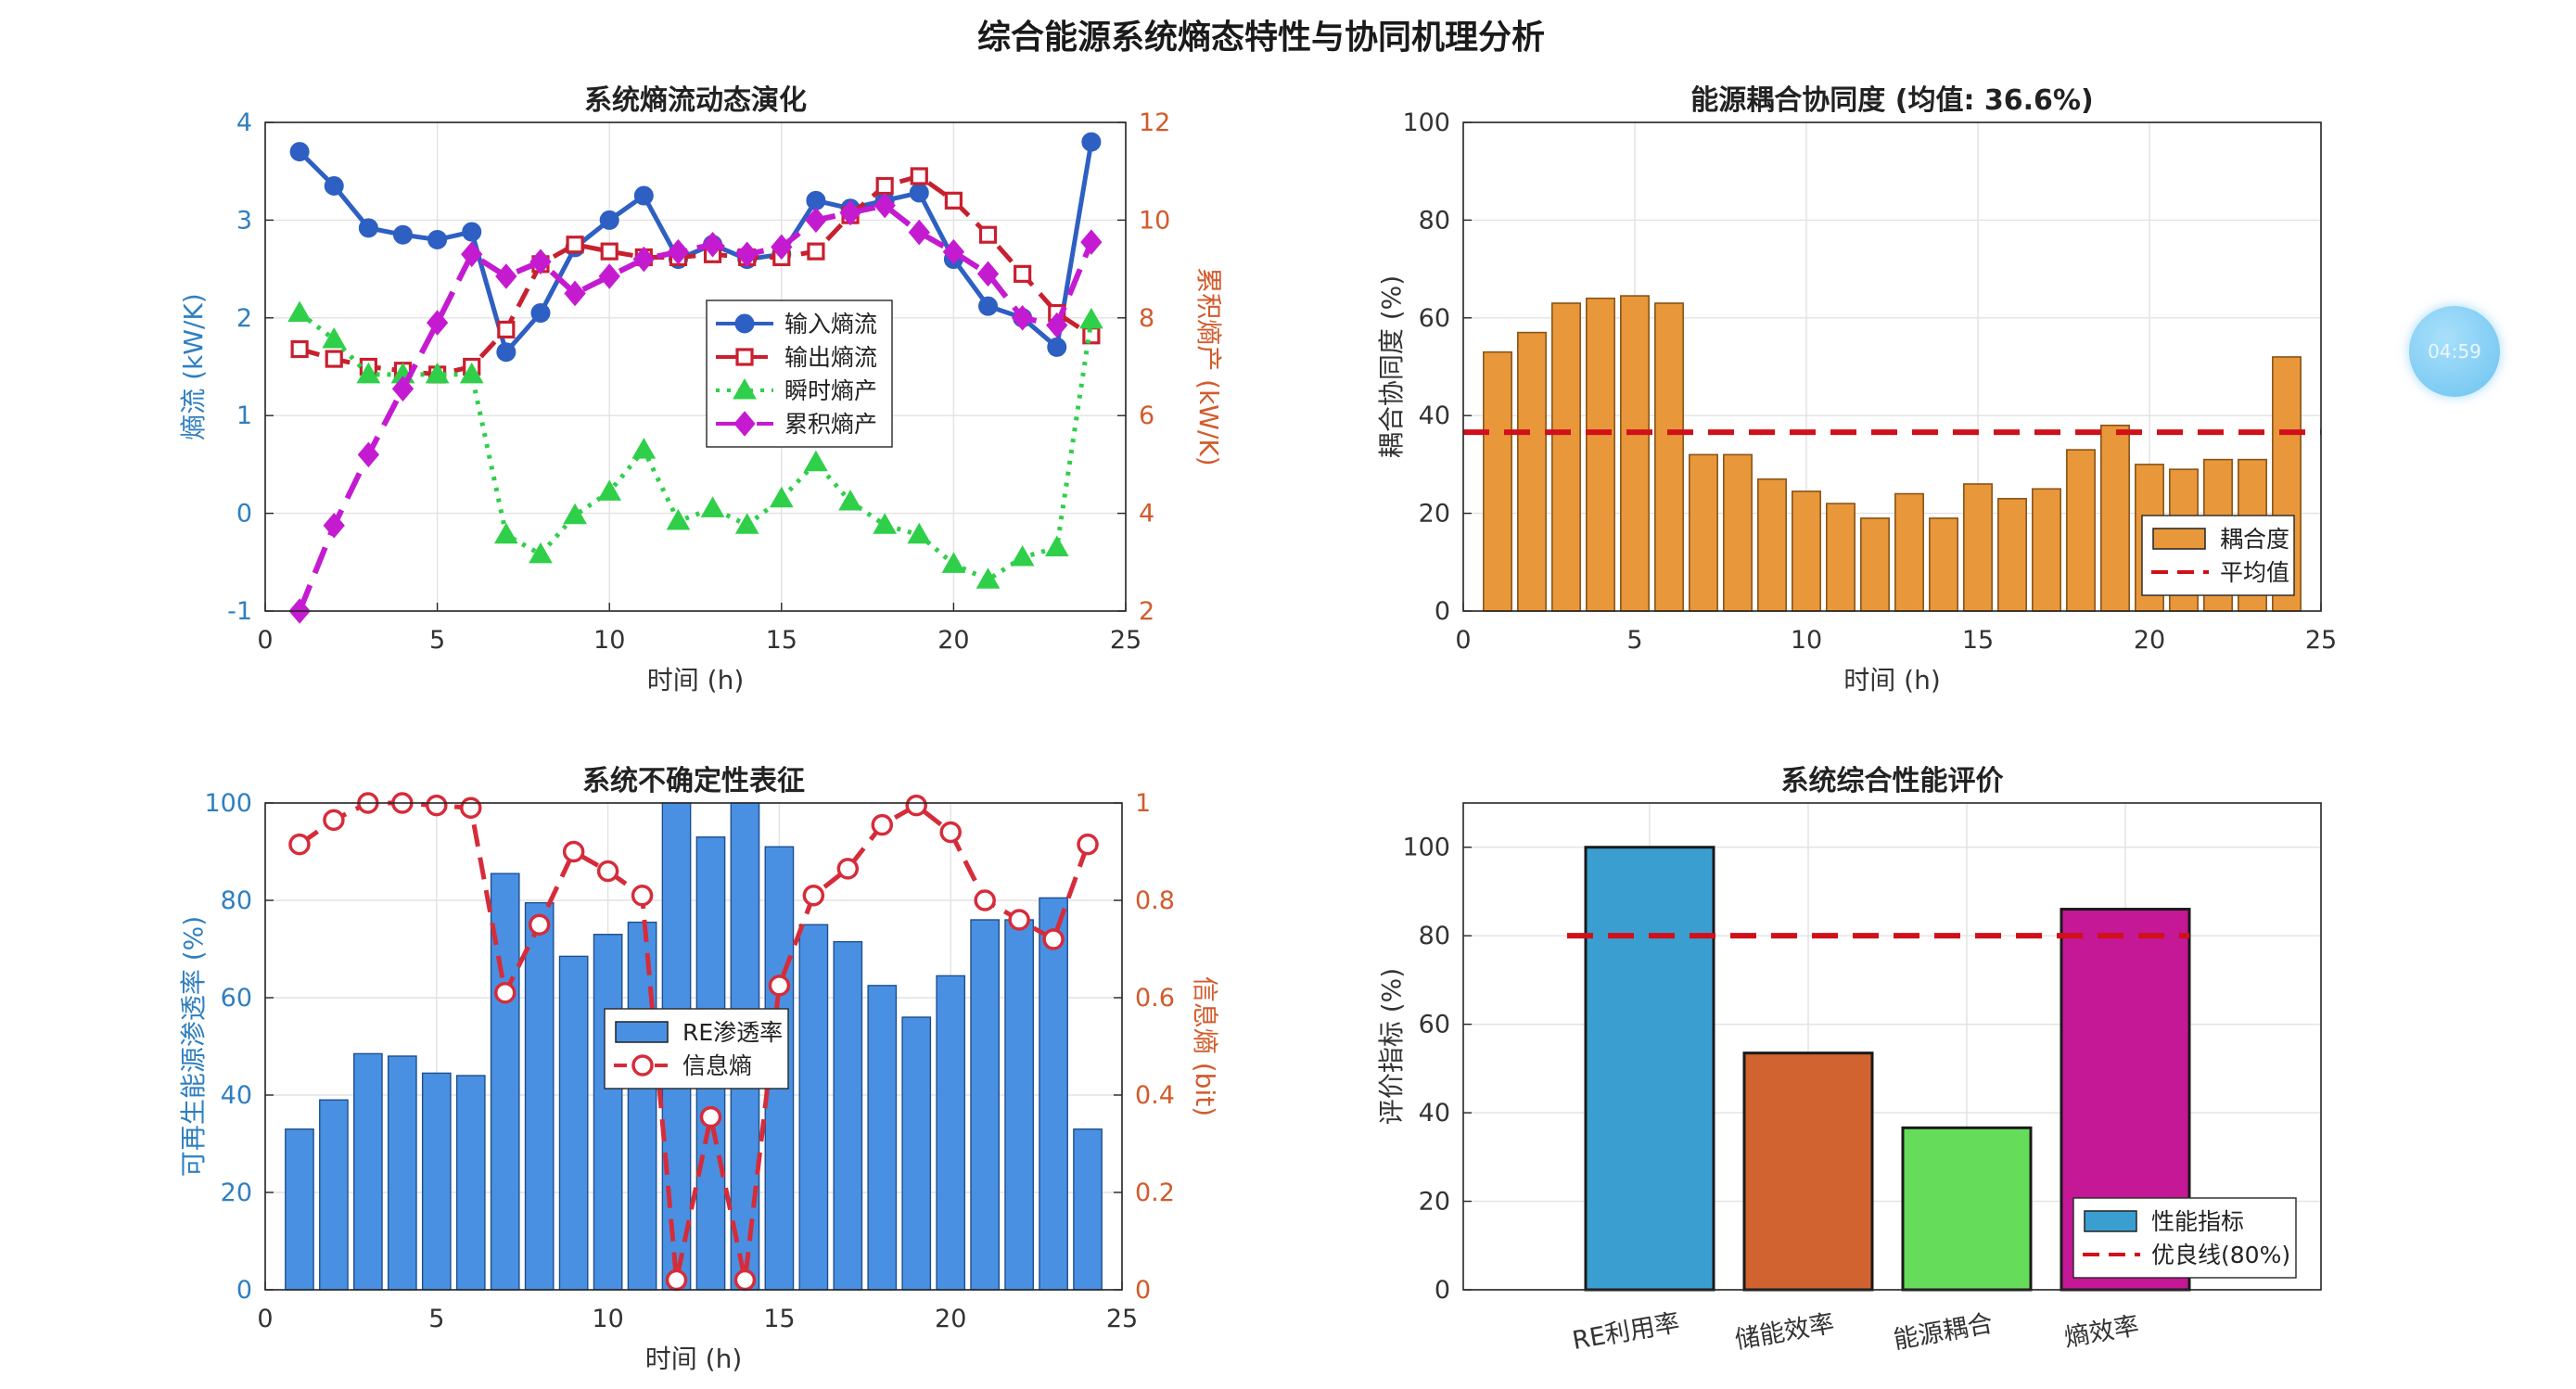 The image size is (2576, 1389). I want to click on y-tick-label: 20, so click(1434, 514).